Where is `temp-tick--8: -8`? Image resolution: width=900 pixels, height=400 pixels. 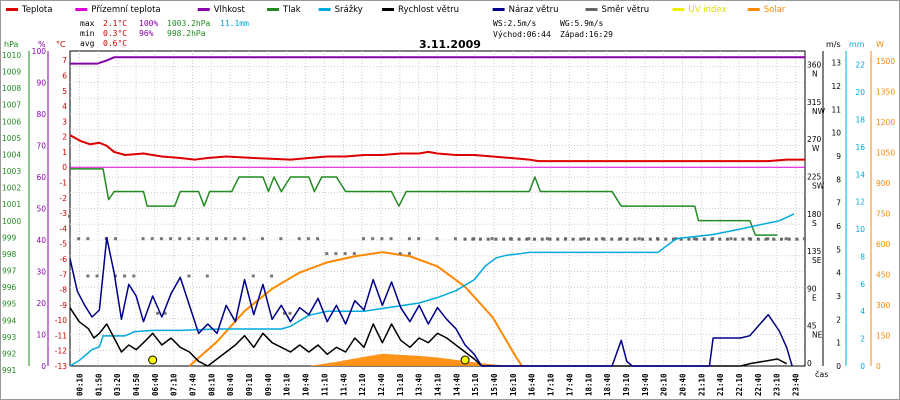 temp-tick--8: -8 is located at coordinates (64, 290).